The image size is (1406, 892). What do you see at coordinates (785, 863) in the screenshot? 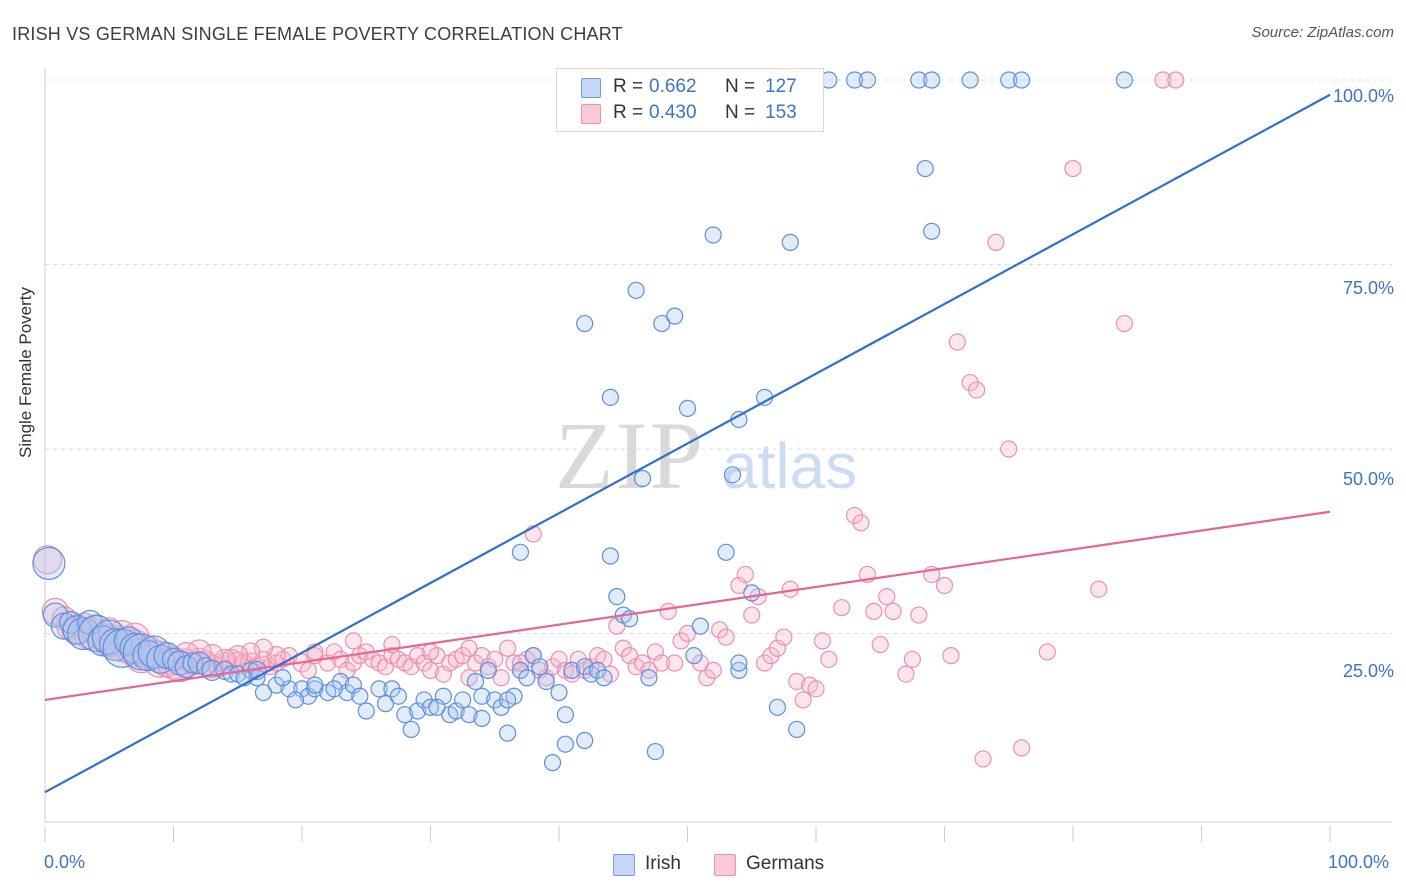
I see `germans-legend-label: Germans` at bounding box center [785, 863].